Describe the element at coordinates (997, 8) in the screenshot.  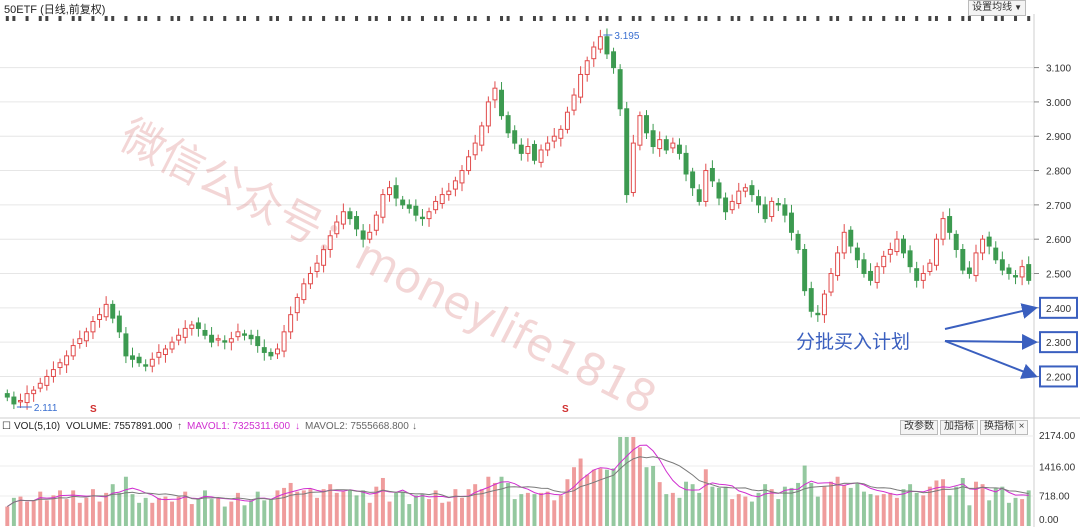
I see `settings-ma-button: 设置均线 ▼` at that location.